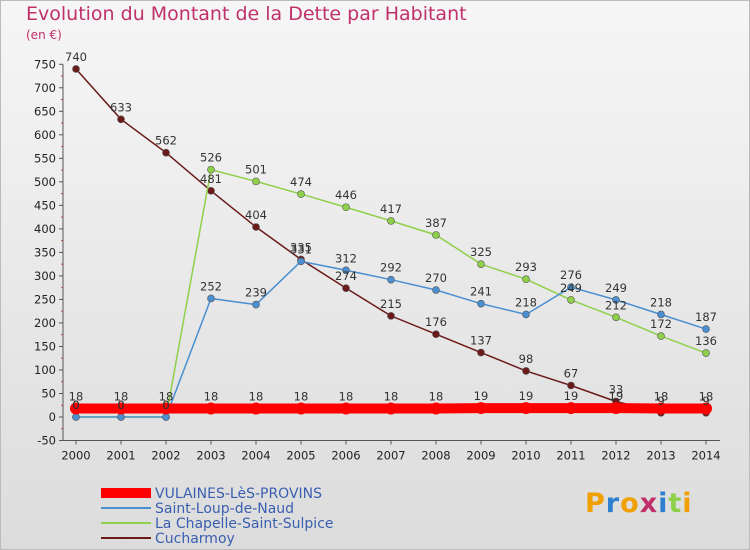  I want to click on y-tick-label: 700, so click(45, 88).